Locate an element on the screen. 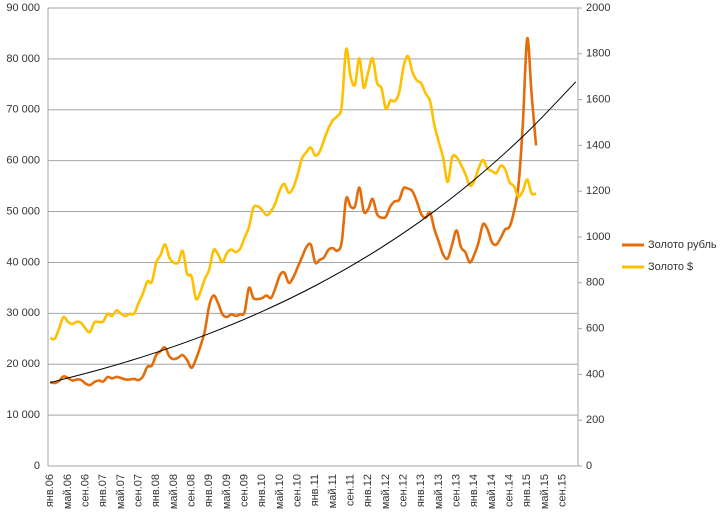  x-tick-label: май.07 is located at coordinates (121, 491).